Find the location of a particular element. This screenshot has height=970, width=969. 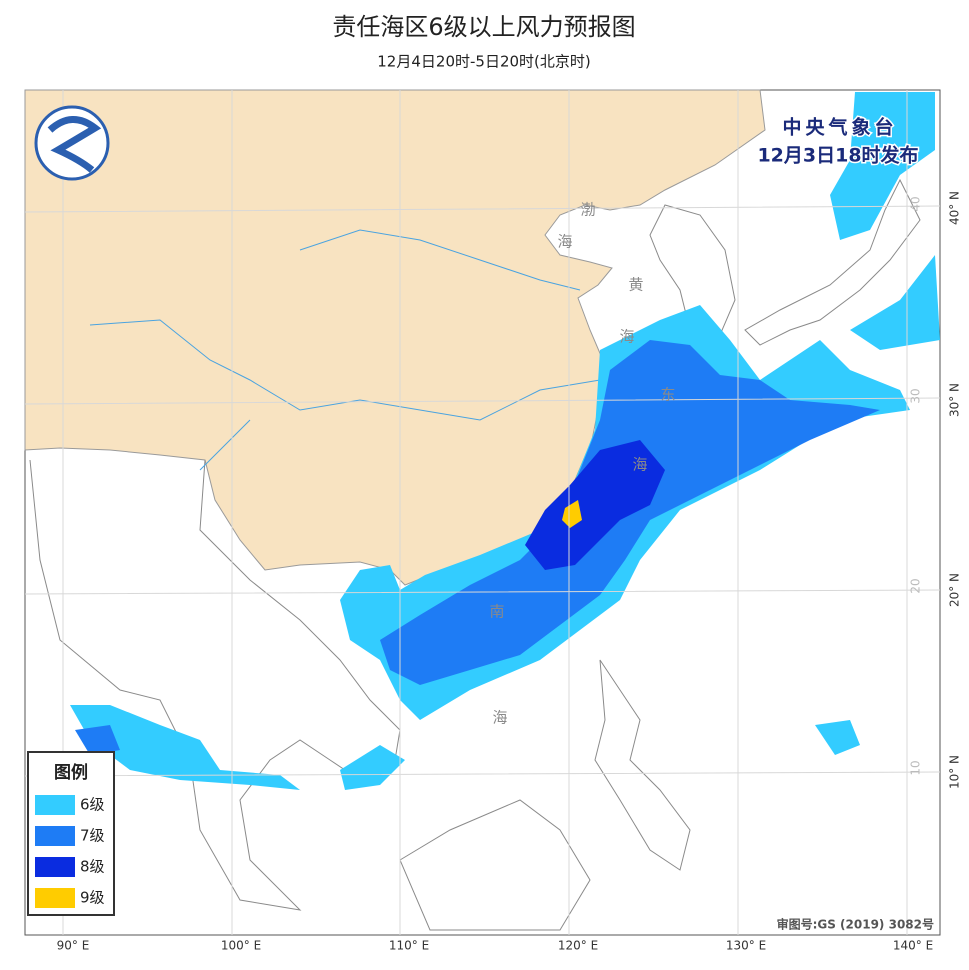

issuer-agency: 中央气象台 is located at coordinates (839, 127).